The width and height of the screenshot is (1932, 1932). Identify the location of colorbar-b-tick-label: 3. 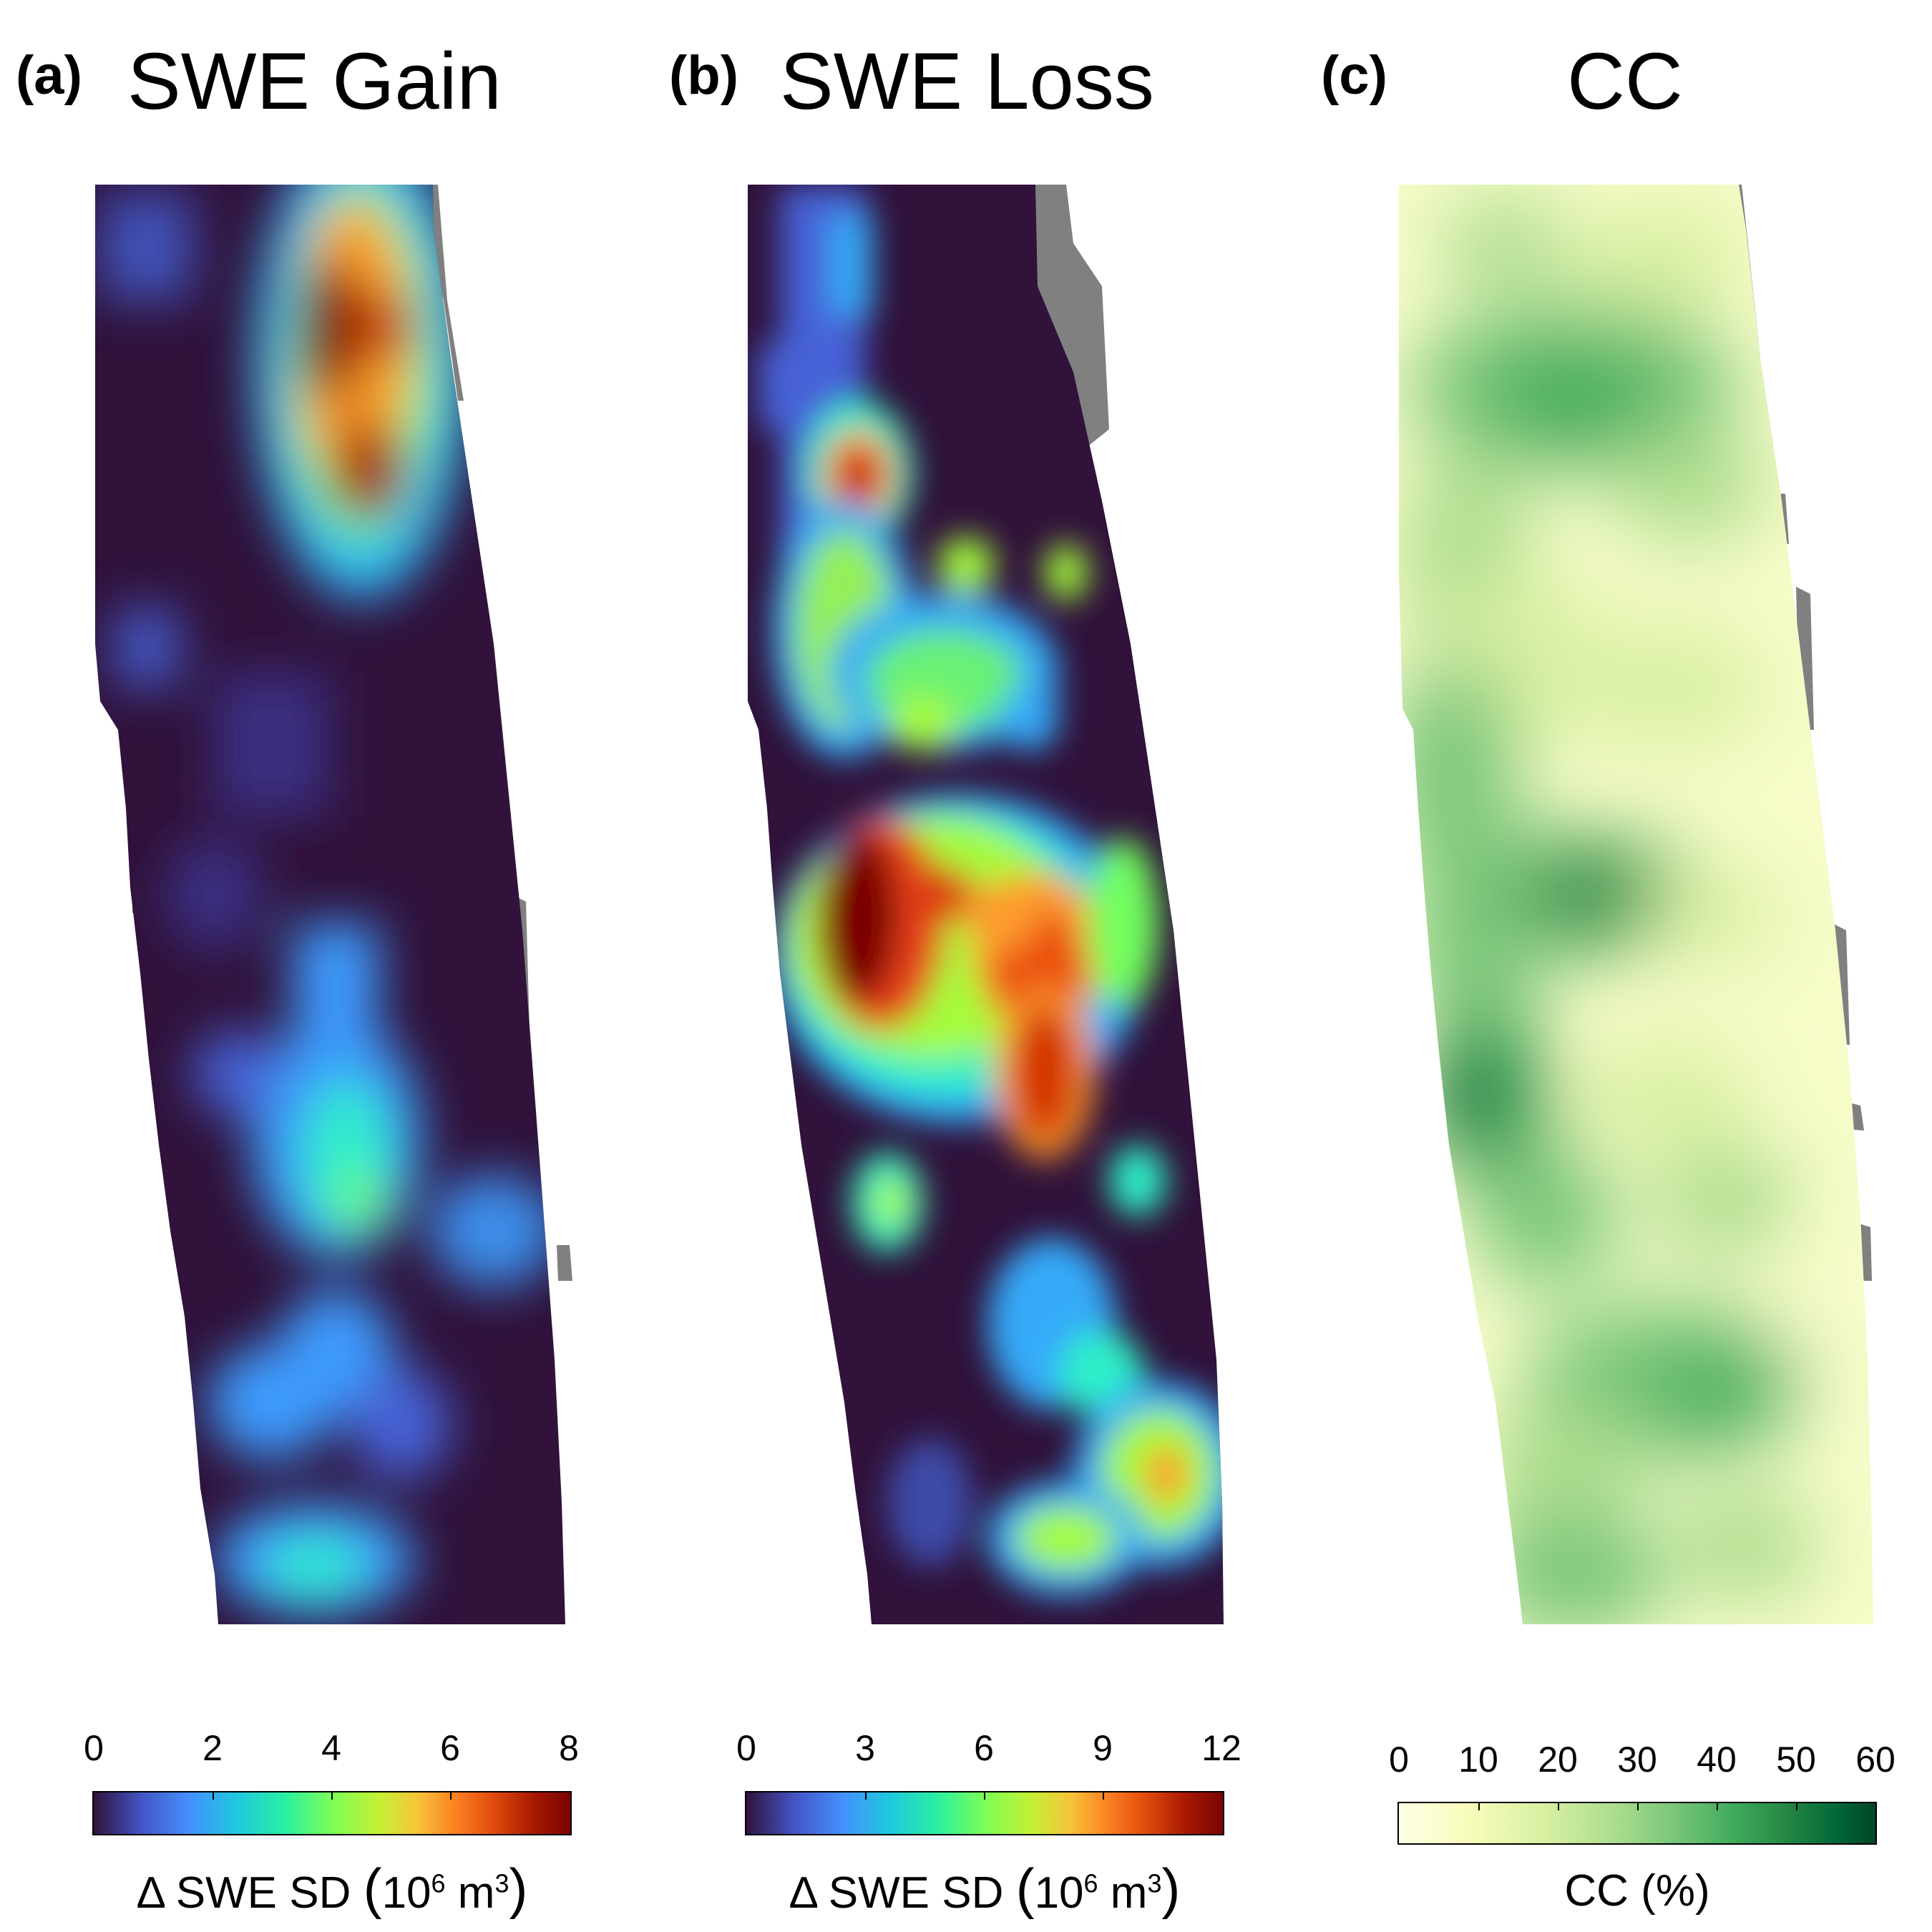
(865, 1748).